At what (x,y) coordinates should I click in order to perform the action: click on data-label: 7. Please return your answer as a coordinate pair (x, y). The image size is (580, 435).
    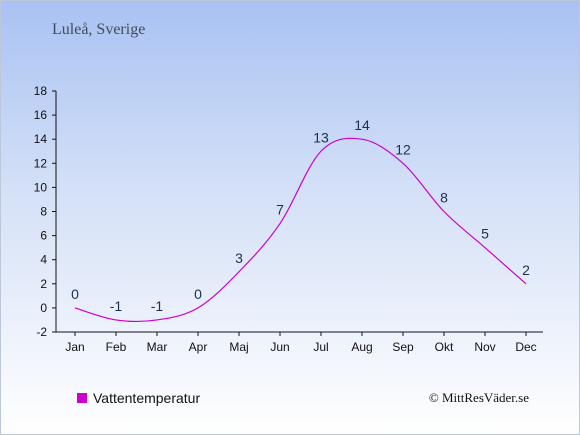
    Looking at the image, I should click on (280, 210).